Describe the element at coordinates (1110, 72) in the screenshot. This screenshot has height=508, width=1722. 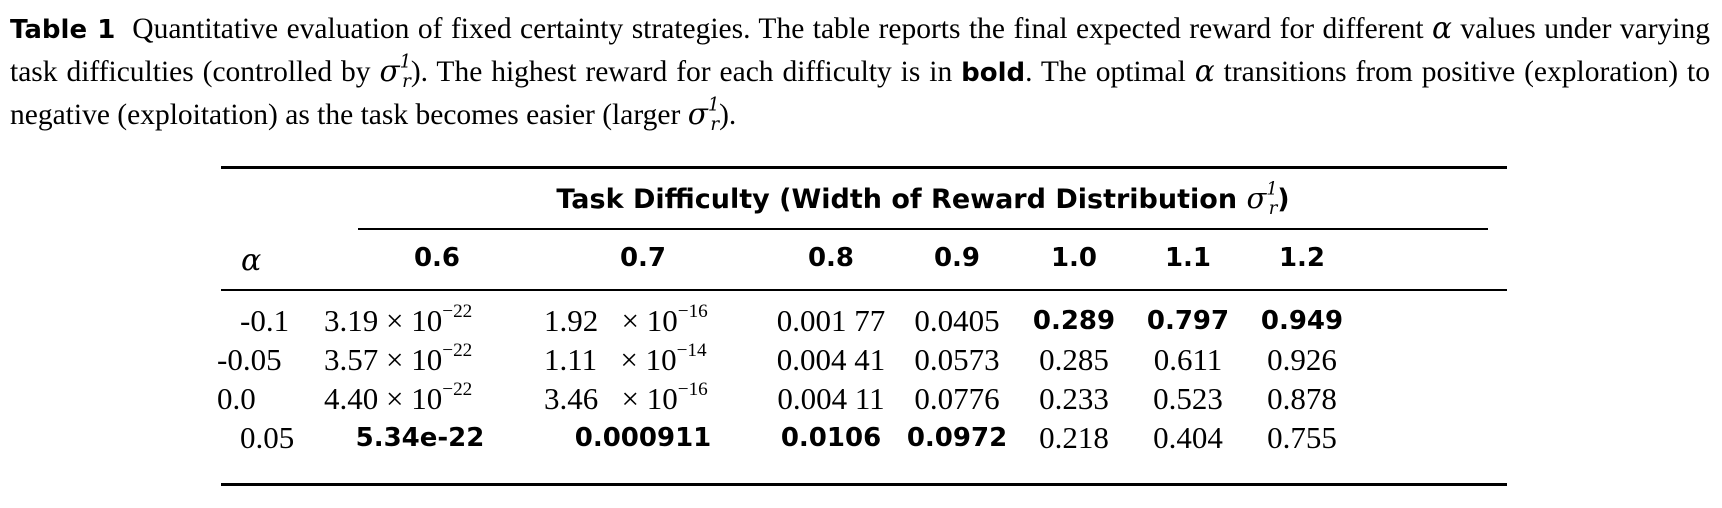
I see `caption-text-4: . The optimal` at that location.